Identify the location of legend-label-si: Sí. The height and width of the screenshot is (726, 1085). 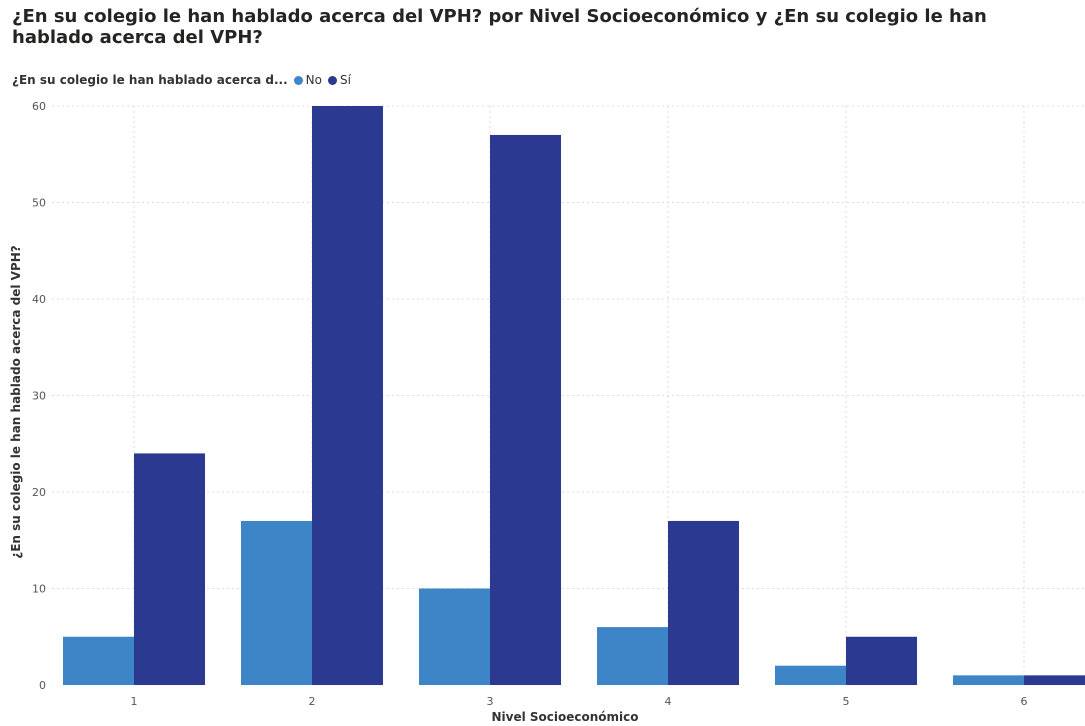
(345, 80).